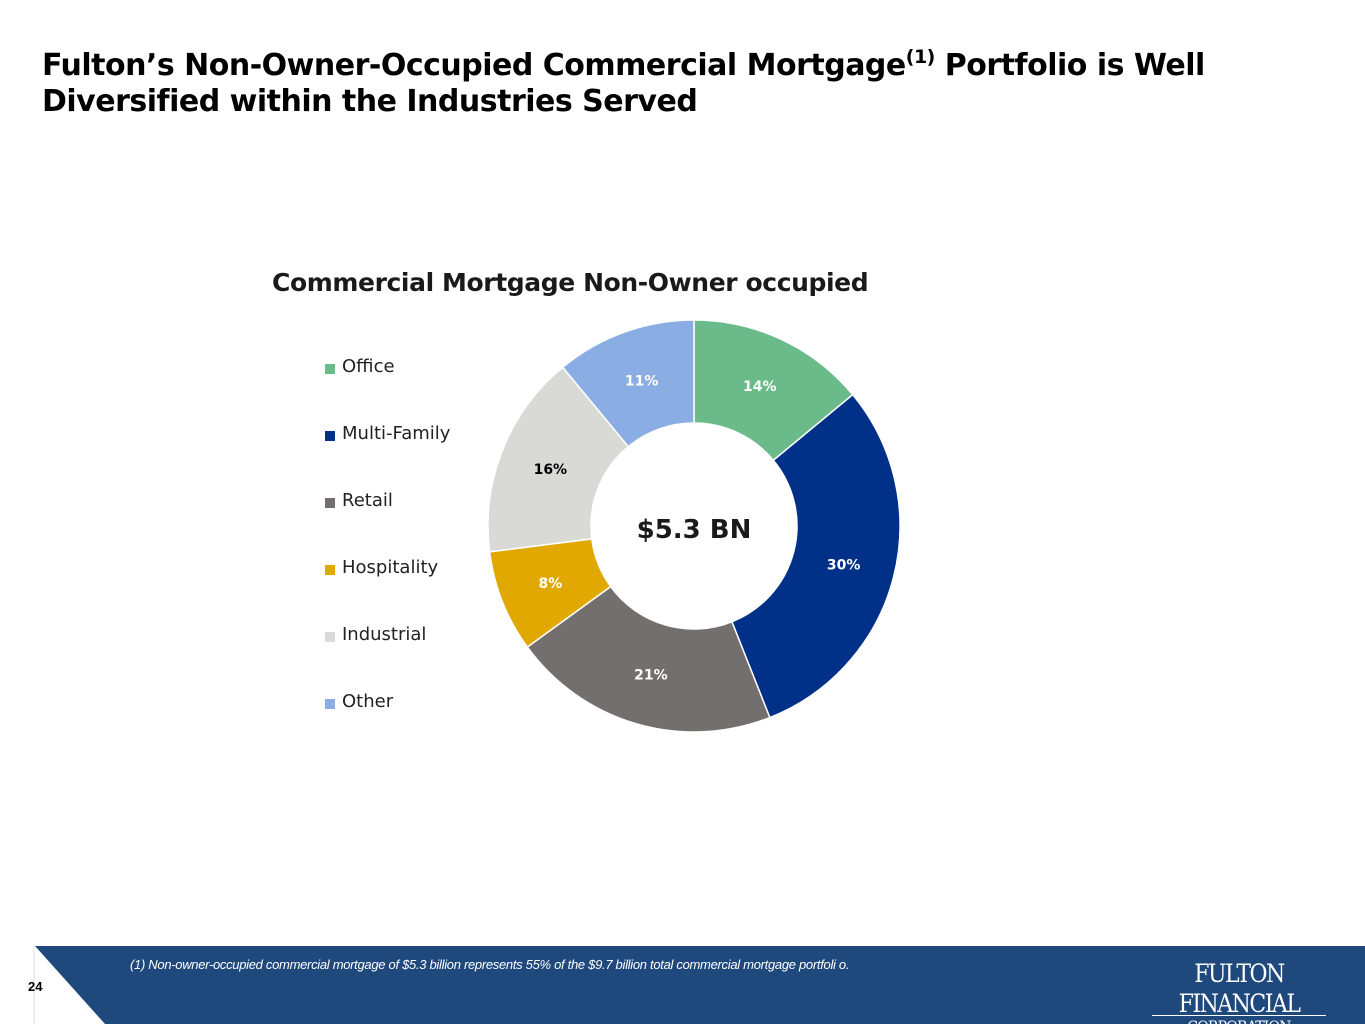 The height and width of the screenshot is (1036, 1365). Describe the element at coordinates (368, 701) in the screenshot. I see `legend-label: Other` at that location.